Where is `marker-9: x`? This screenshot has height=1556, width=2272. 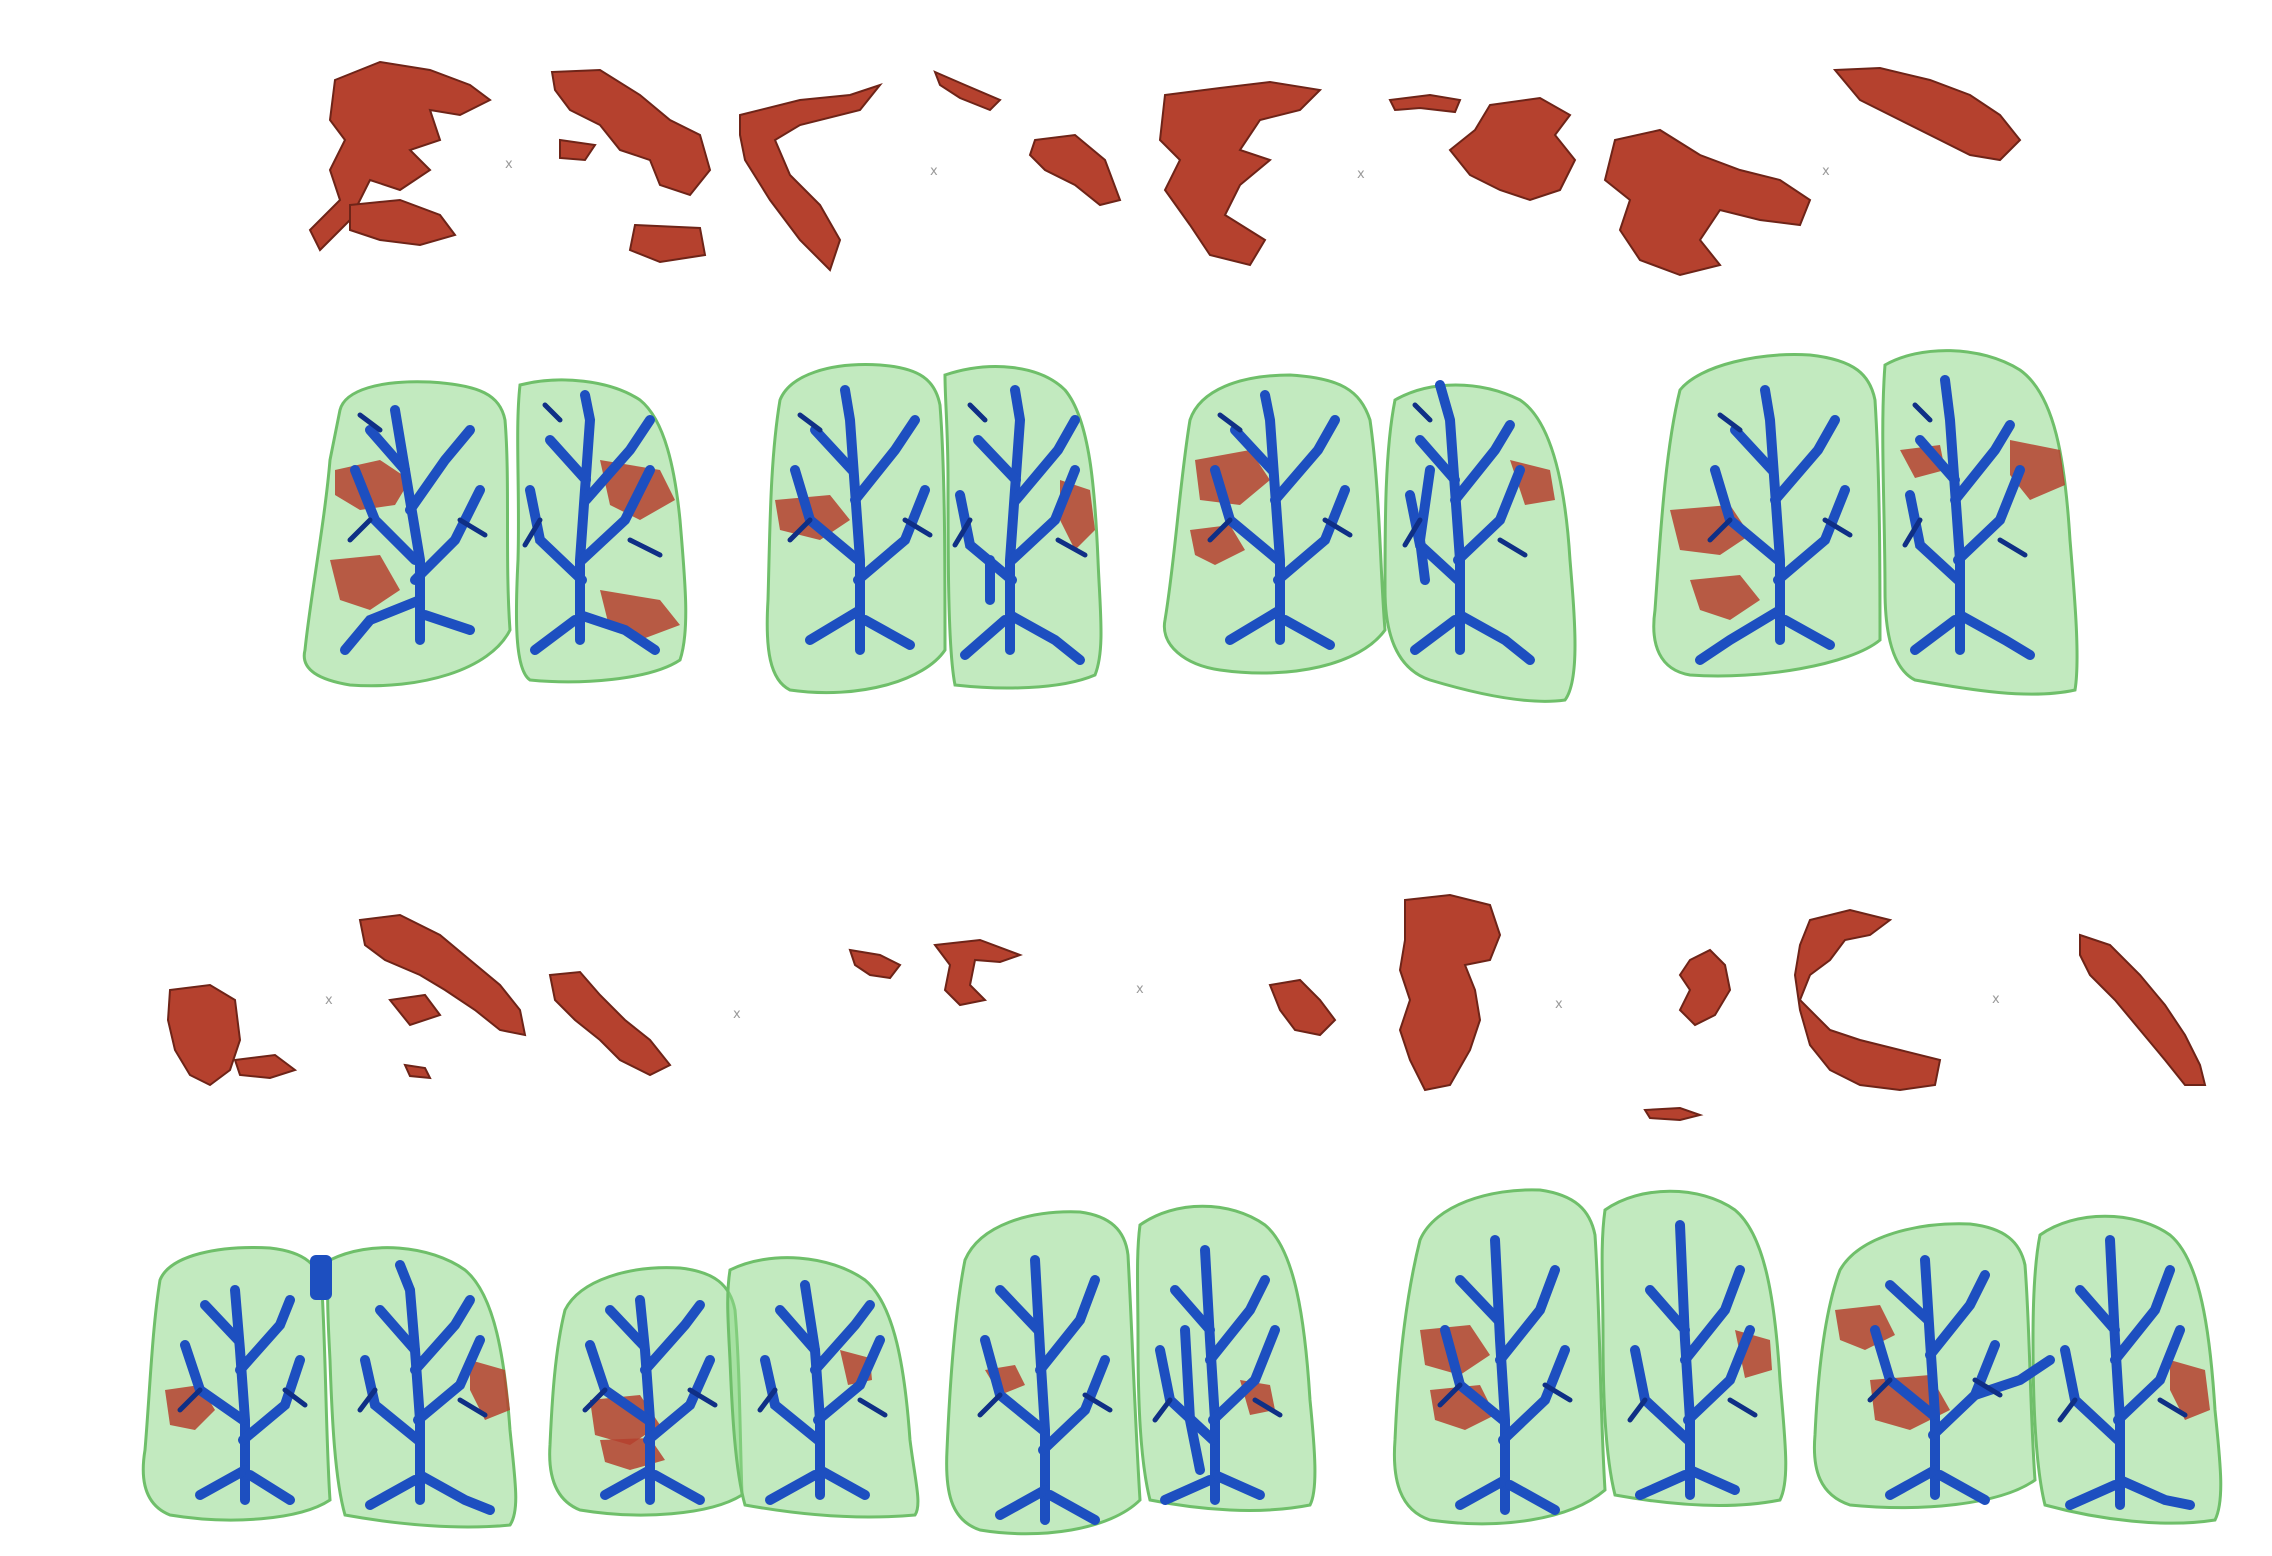
marker-9: x is located at coordinates (1996, 999).